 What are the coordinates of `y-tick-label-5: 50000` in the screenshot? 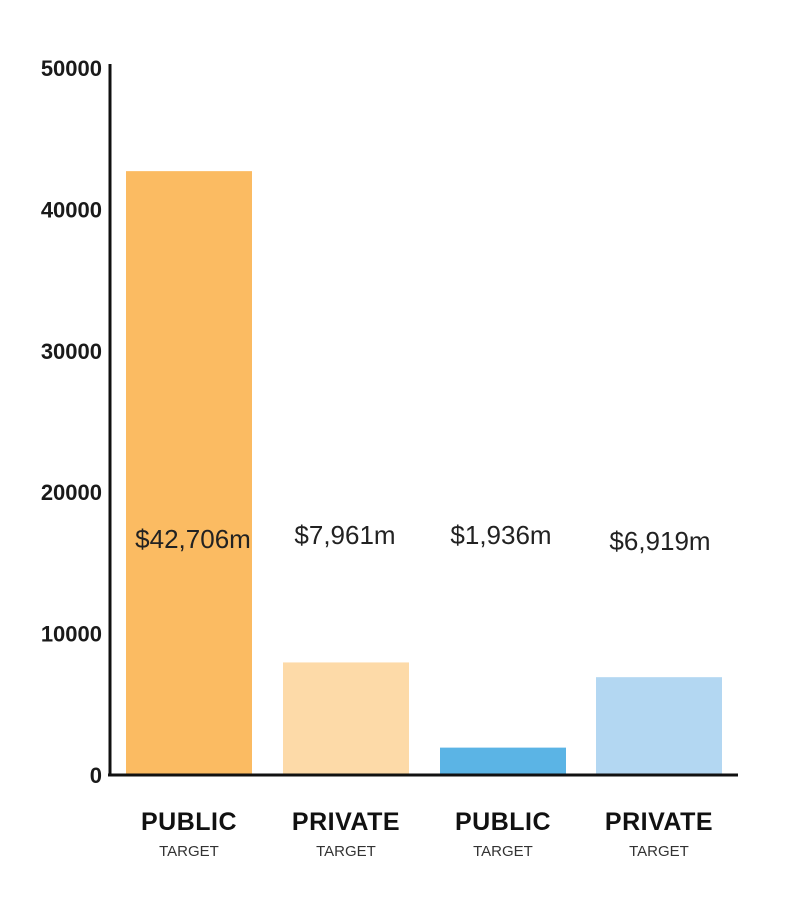 It's located at (71, 68).